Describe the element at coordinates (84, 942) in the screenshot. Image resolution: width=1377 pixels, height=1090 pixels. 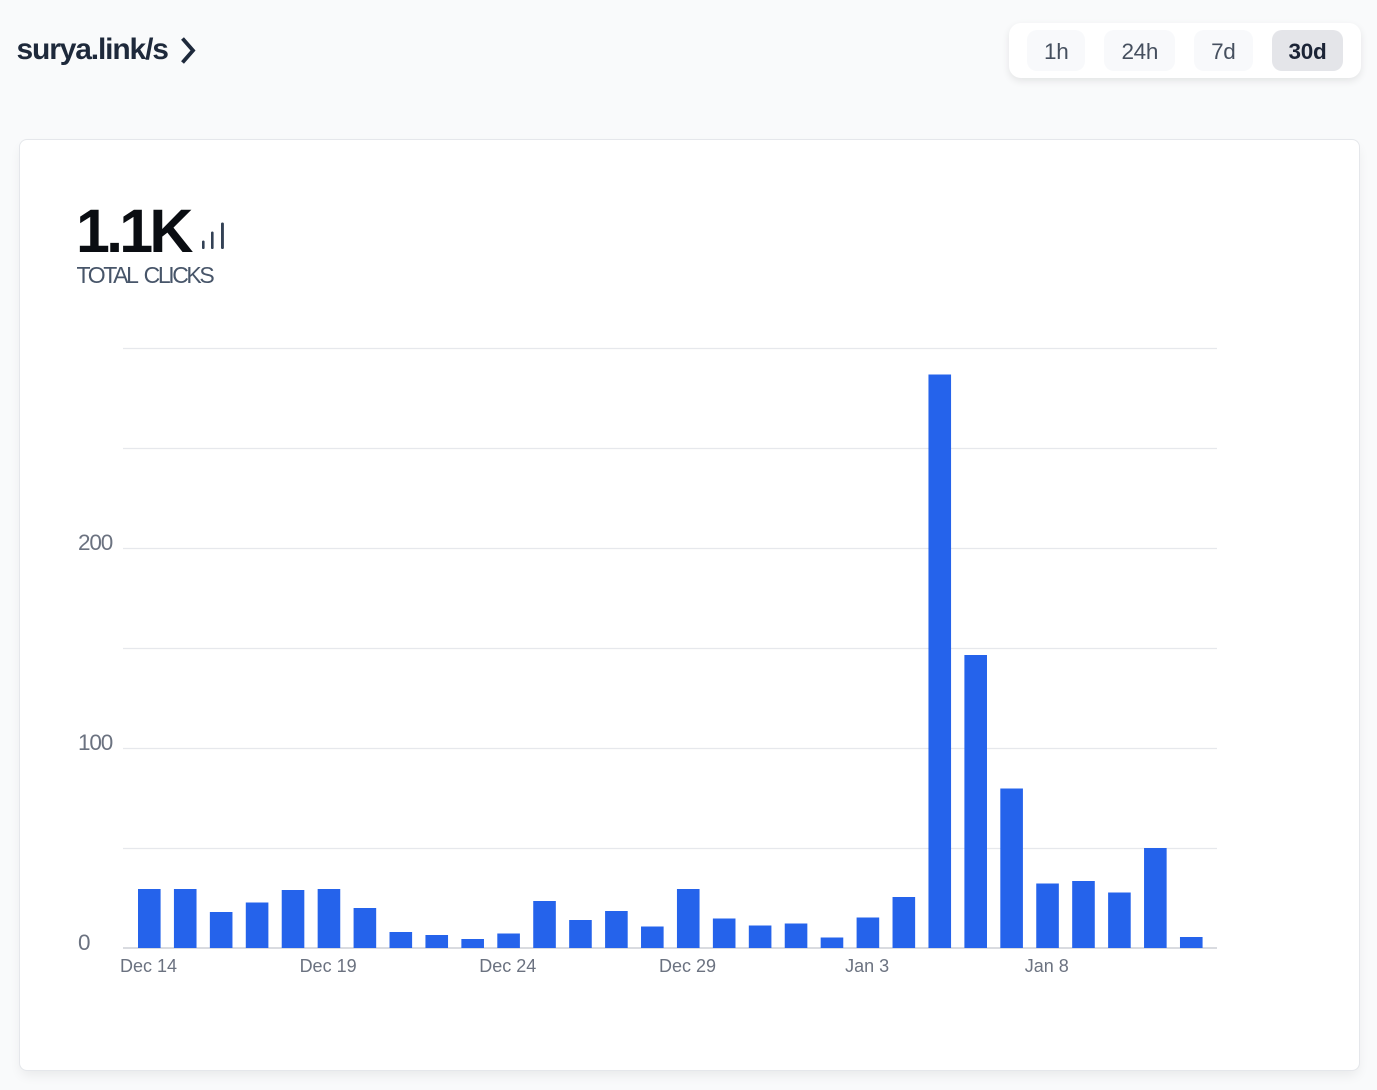
I see `svg-text: 0` at that location.